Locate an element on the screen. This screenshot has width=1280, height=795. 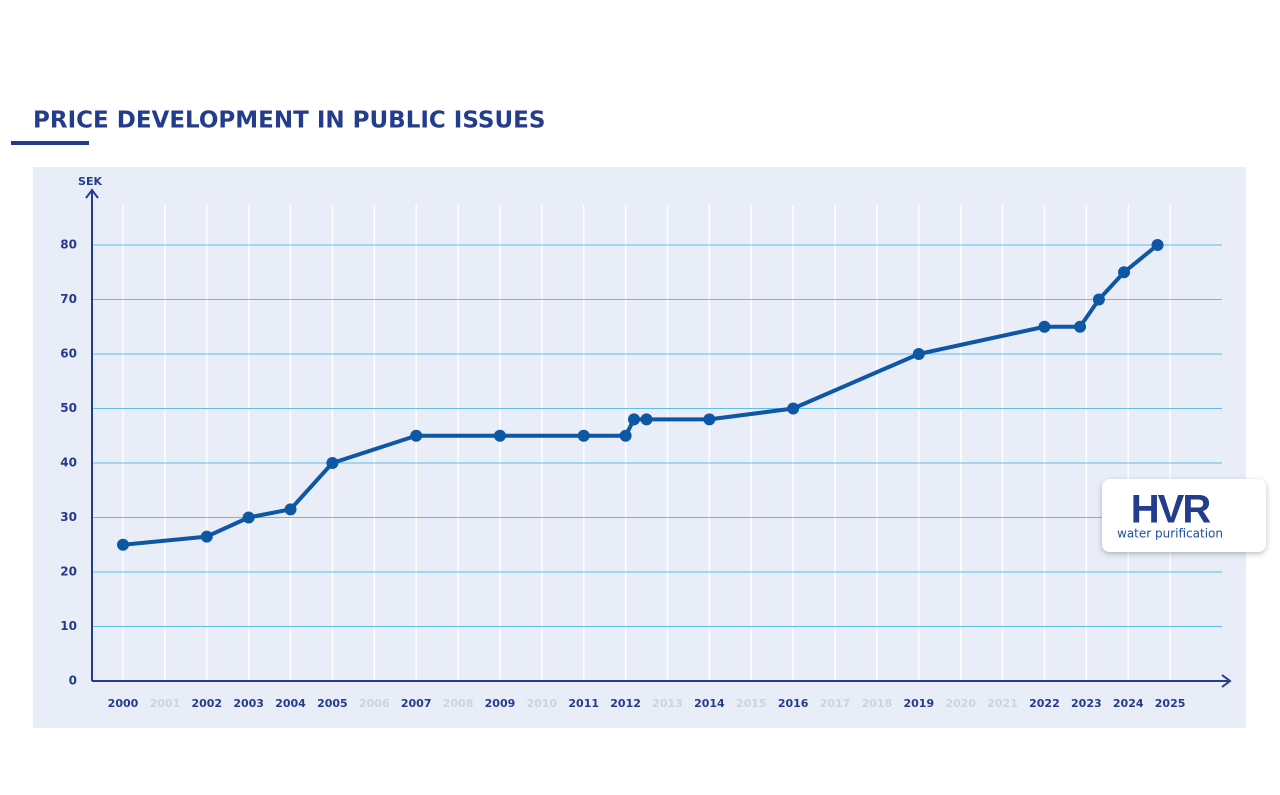
x-tick-label: 2016 is located at coordinates (793, 703).